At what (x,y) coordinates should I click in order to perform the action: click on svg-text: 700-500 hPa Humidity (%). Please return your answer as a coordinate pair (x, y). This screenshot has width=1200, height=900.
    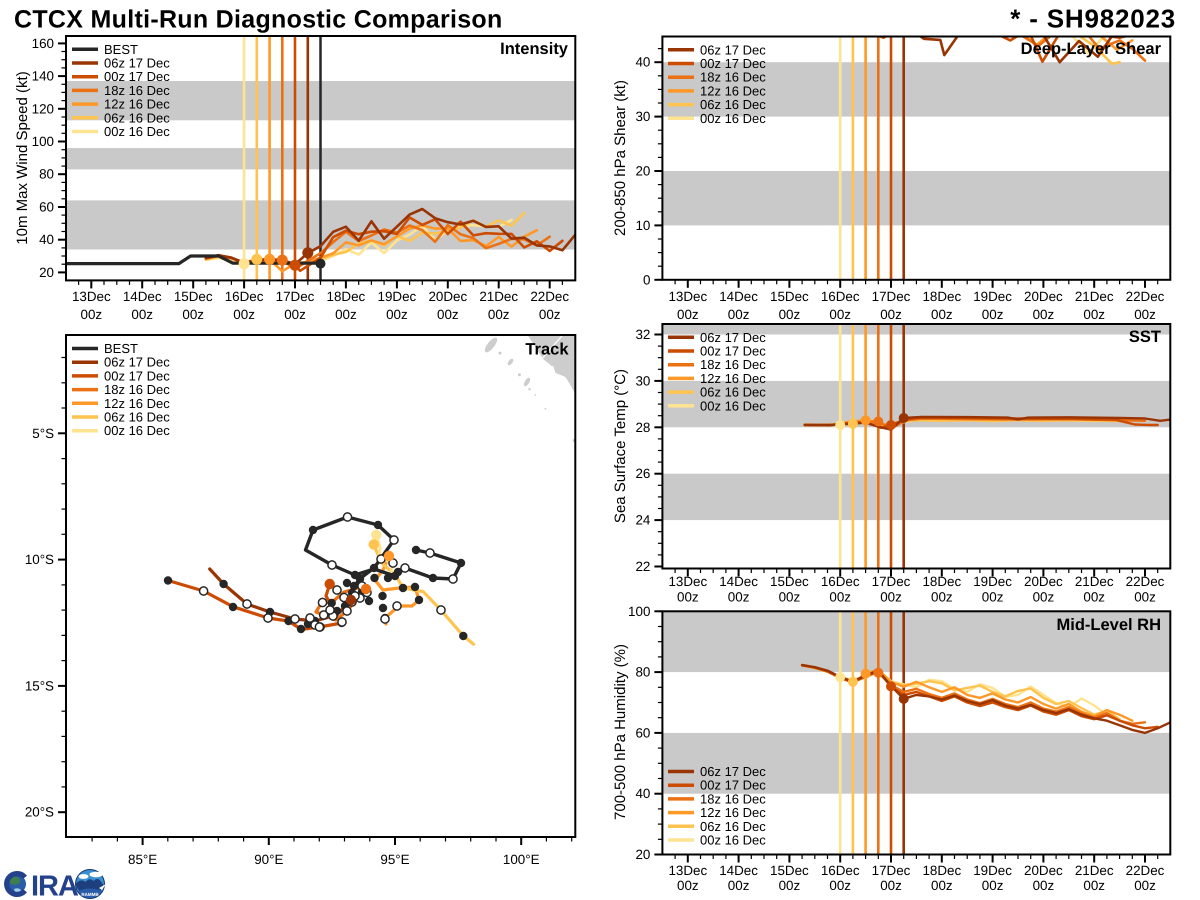
    Looking at the image, I should click on (620, 732).